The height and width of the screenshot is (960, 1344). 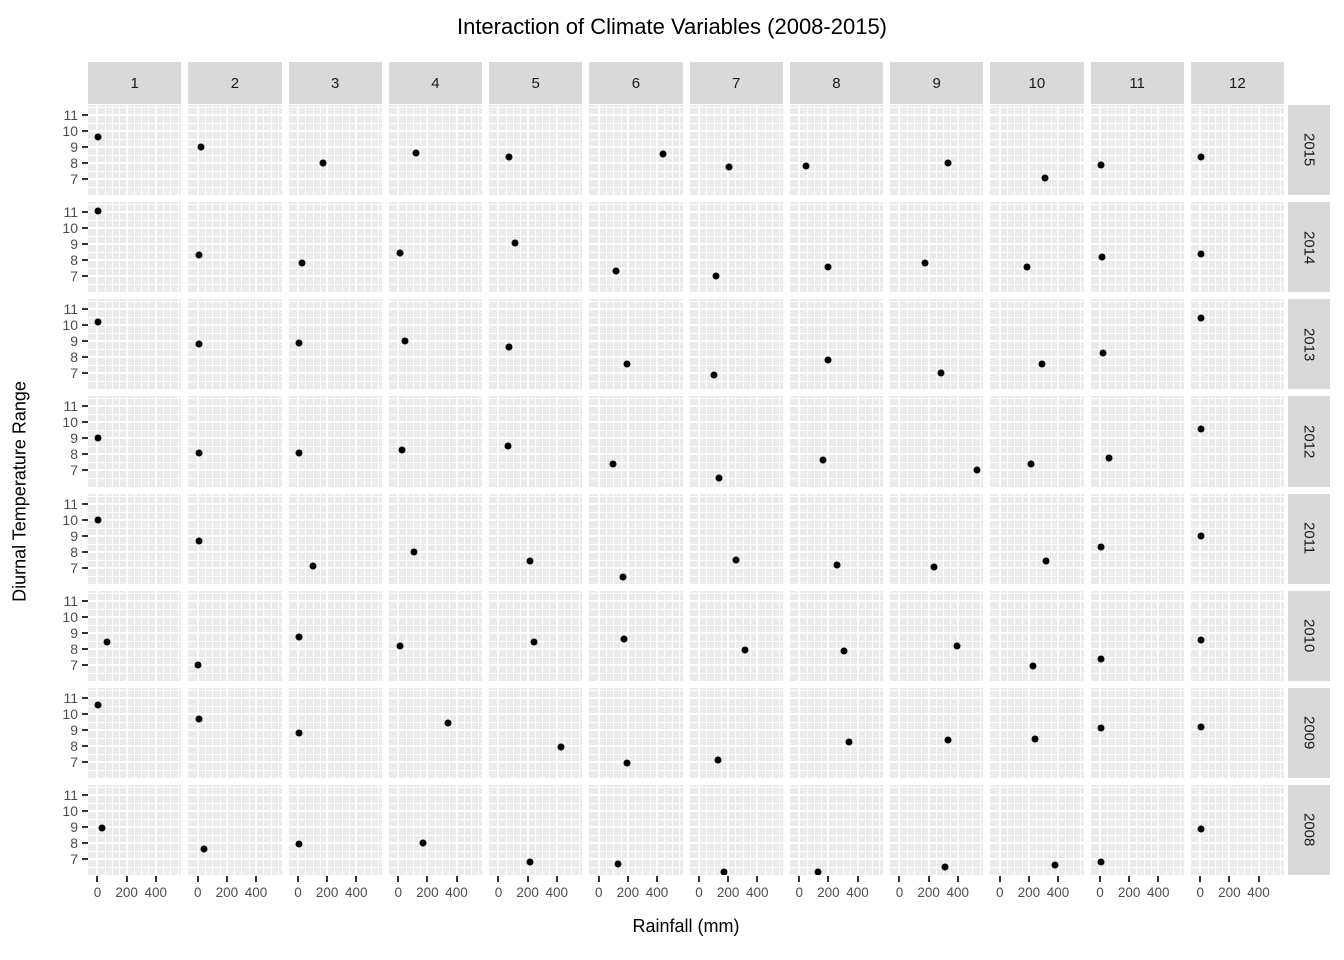 What do you see at coordinates (70, 810) in the screenshot?
I see `y-axis-tick-label: 10` at bounding box center [70, 810].